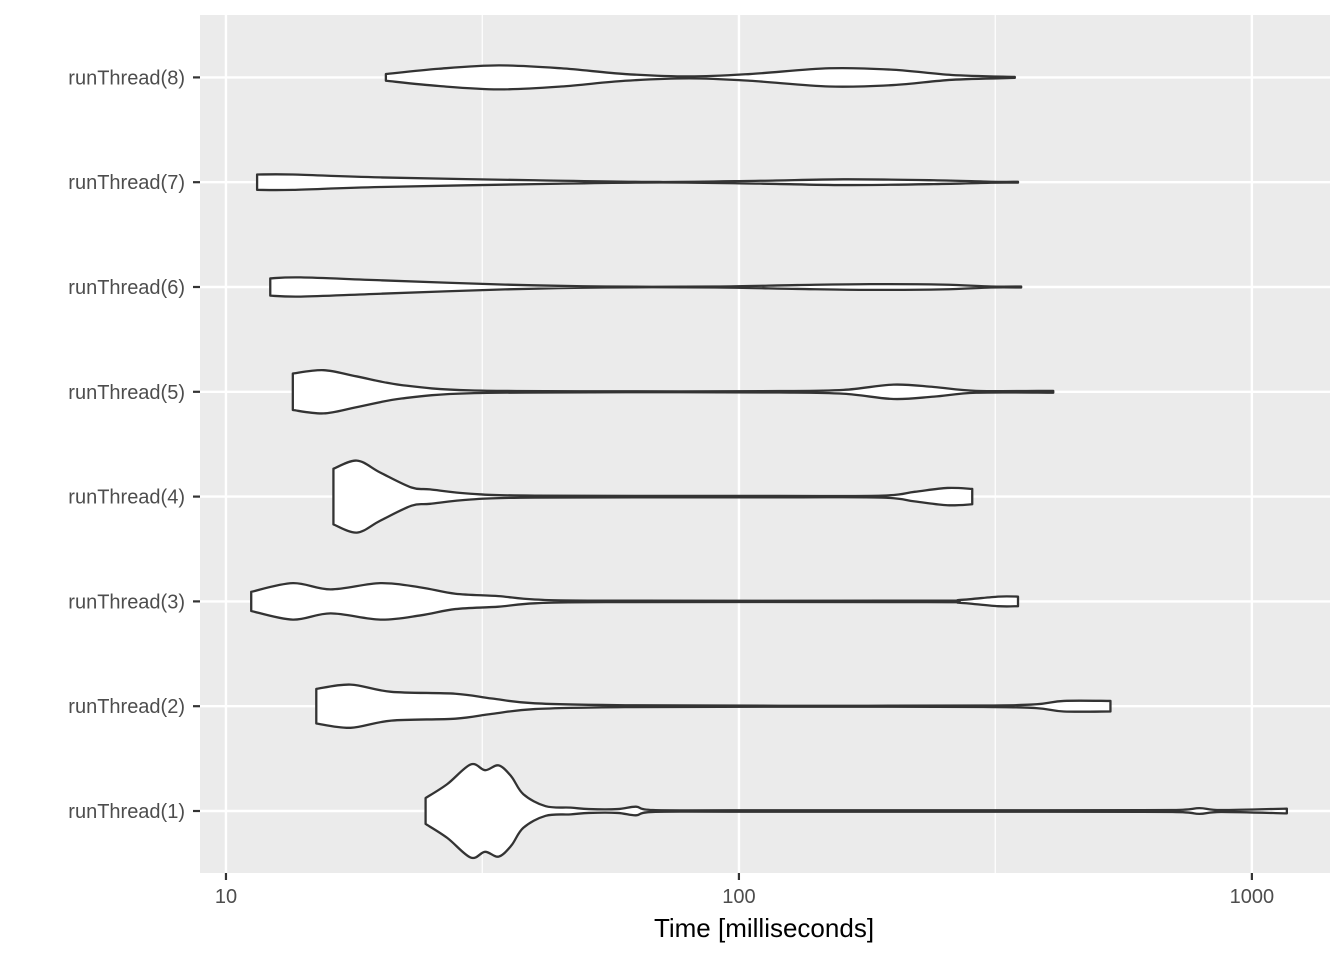 The width and height of the screenshot is (1344, 960). Describe the element at coordinates (738, 897) in the screenshot. I see `x-tick-label: 100` at that location.